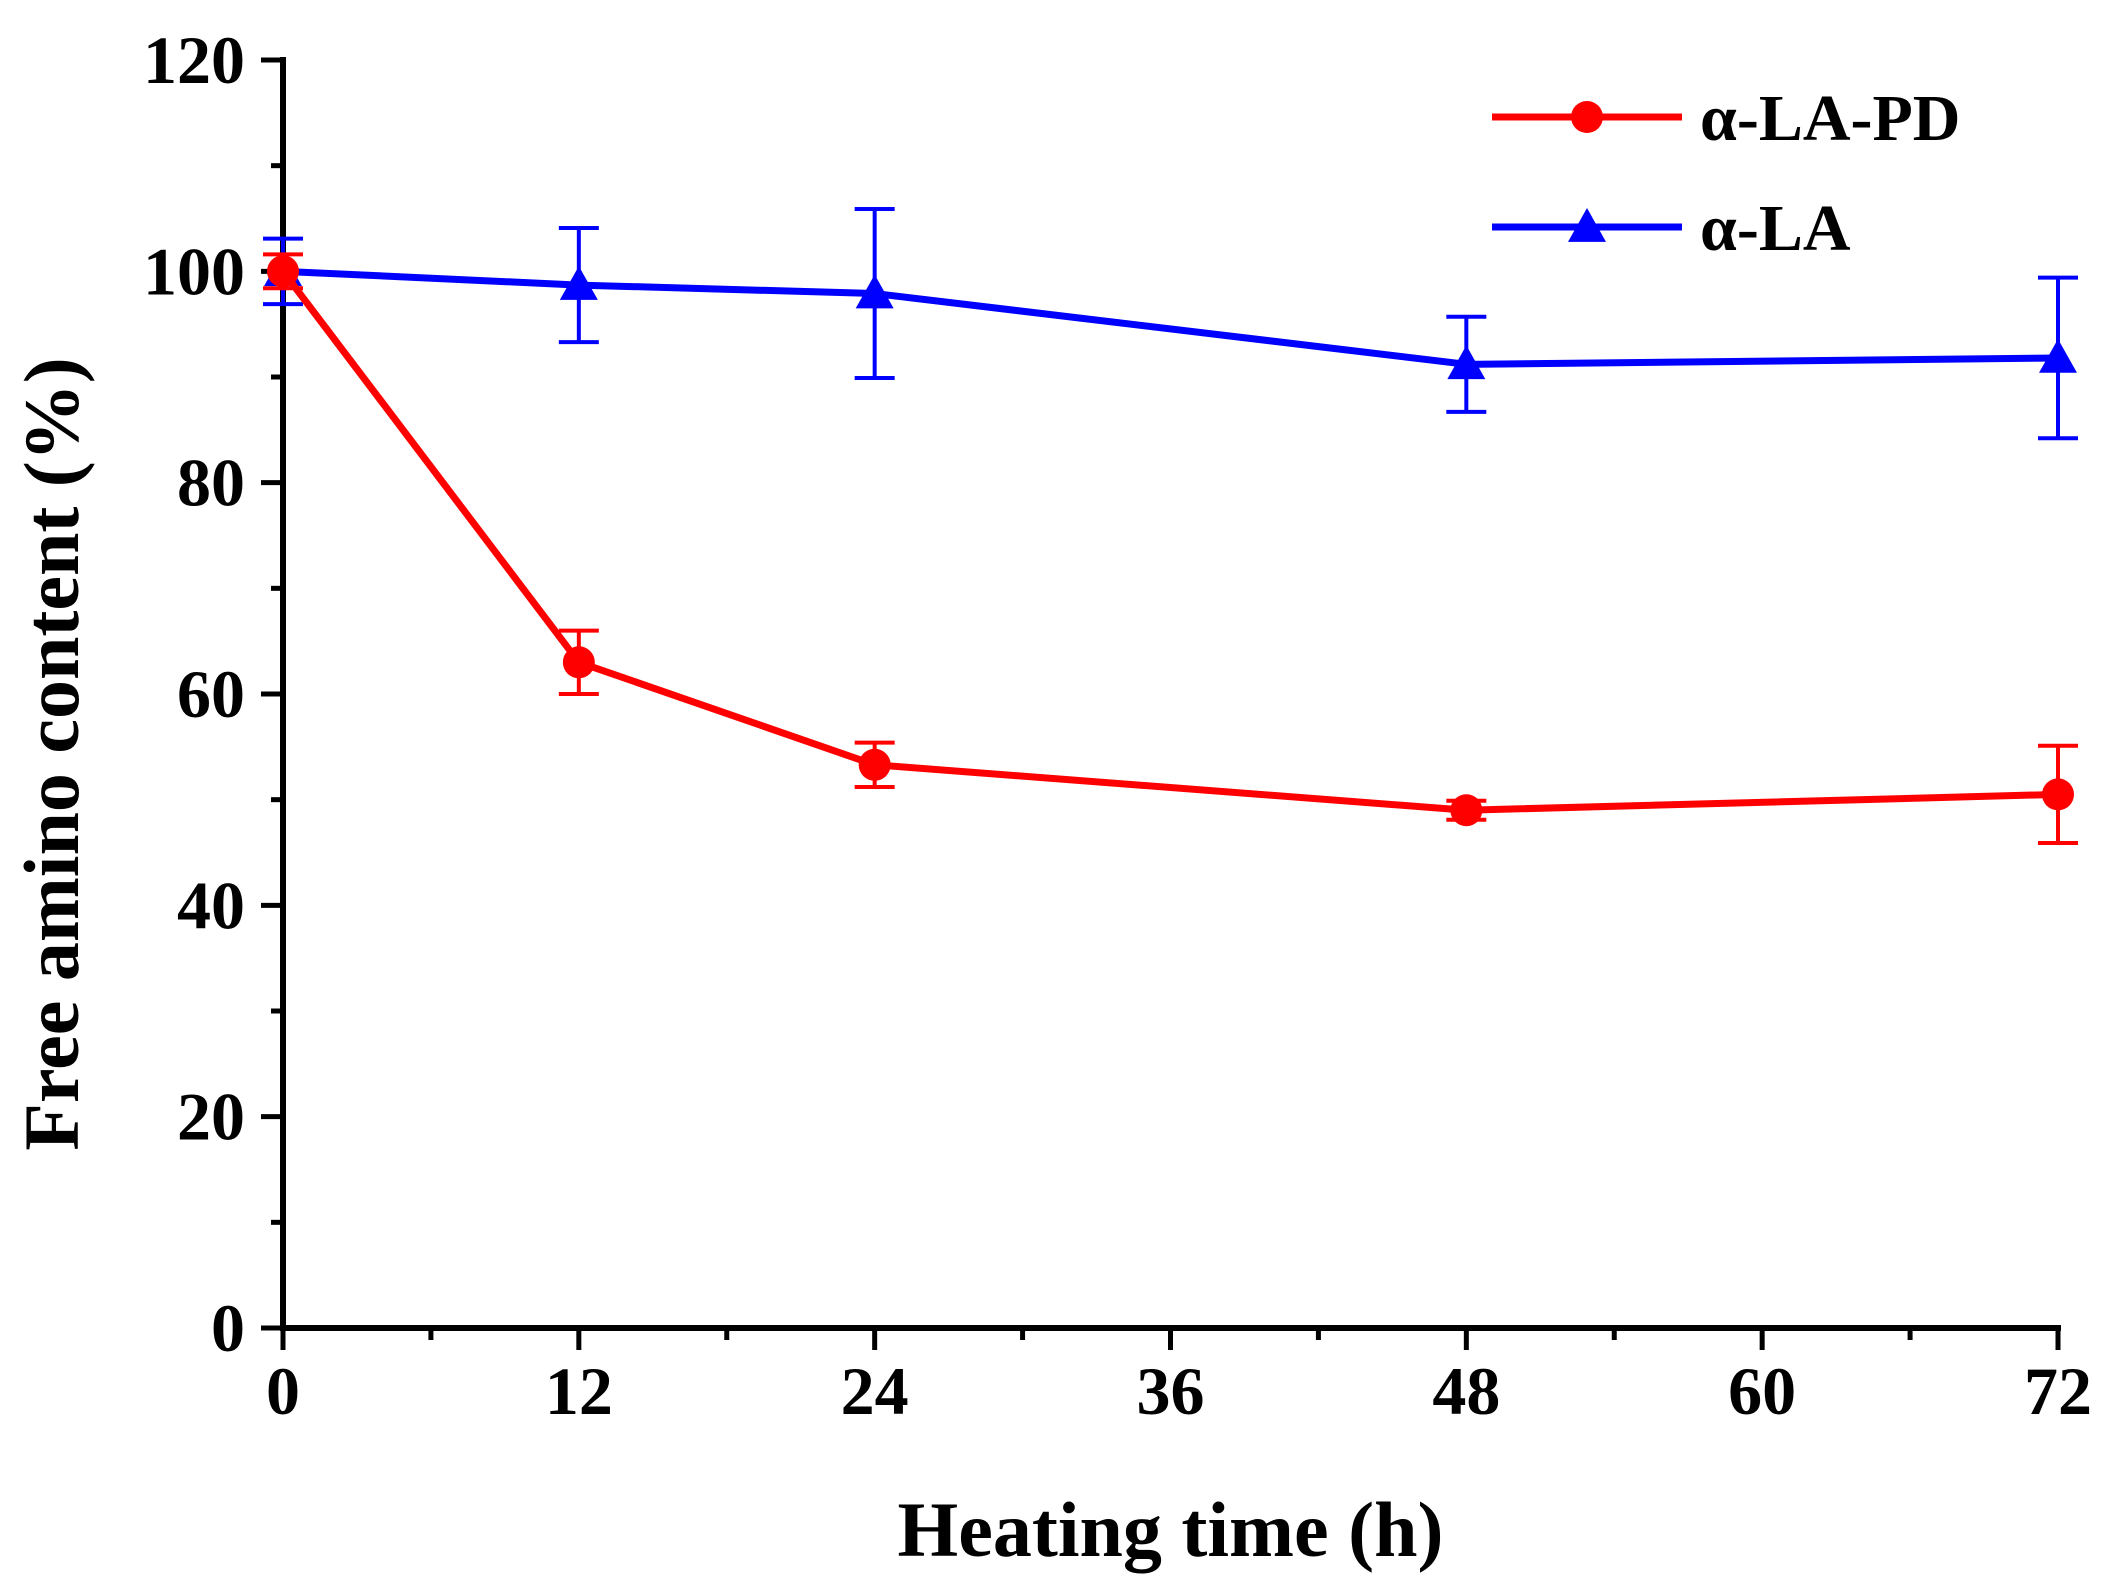 The width and height of the screenshot is (2103, 1588). I want to click on y-tick-label: 60, so click(211, 694).